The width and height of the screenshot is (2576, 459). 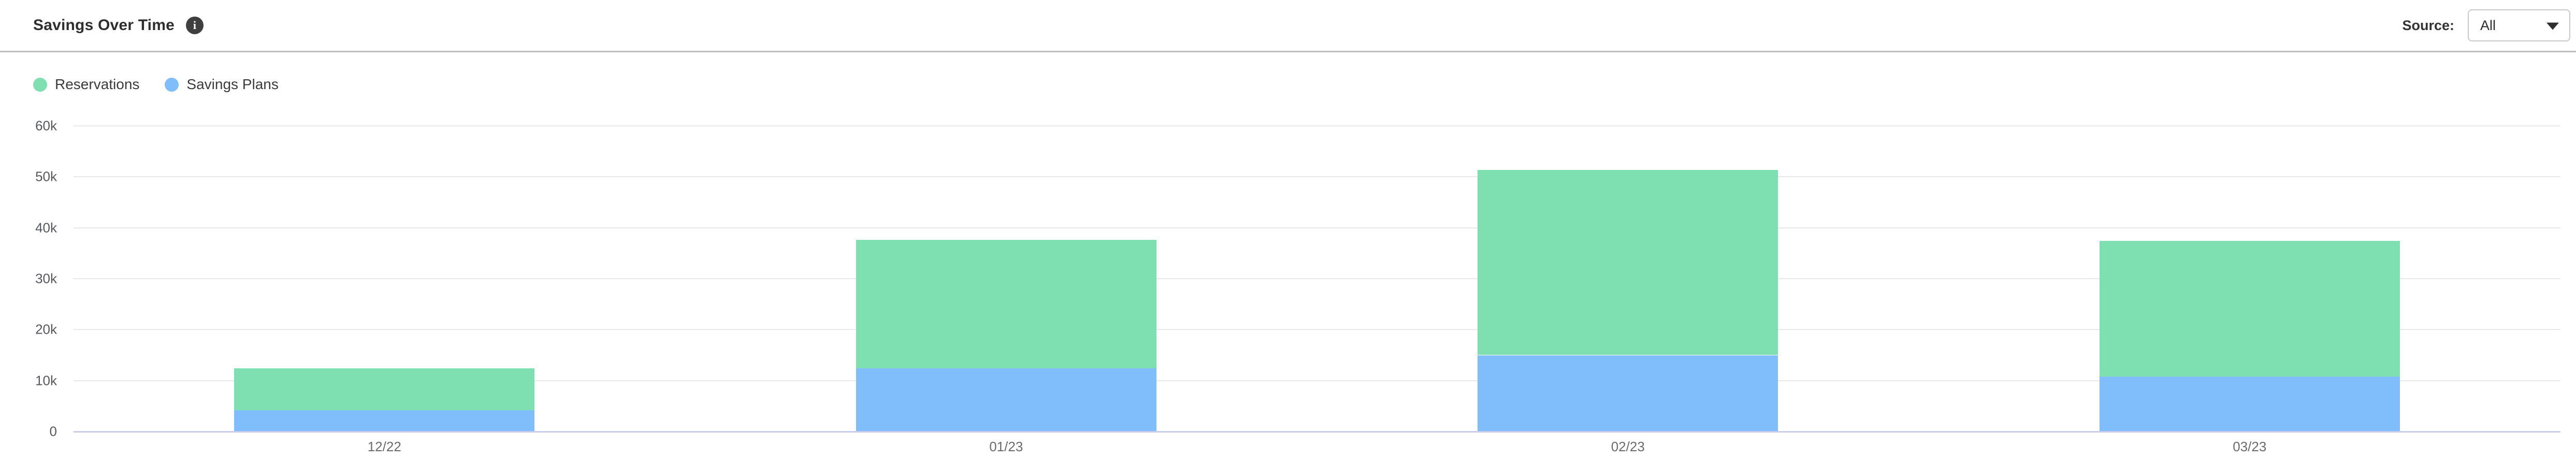 I want to click on source-control: Source: All, so click(x=2486, y=25).